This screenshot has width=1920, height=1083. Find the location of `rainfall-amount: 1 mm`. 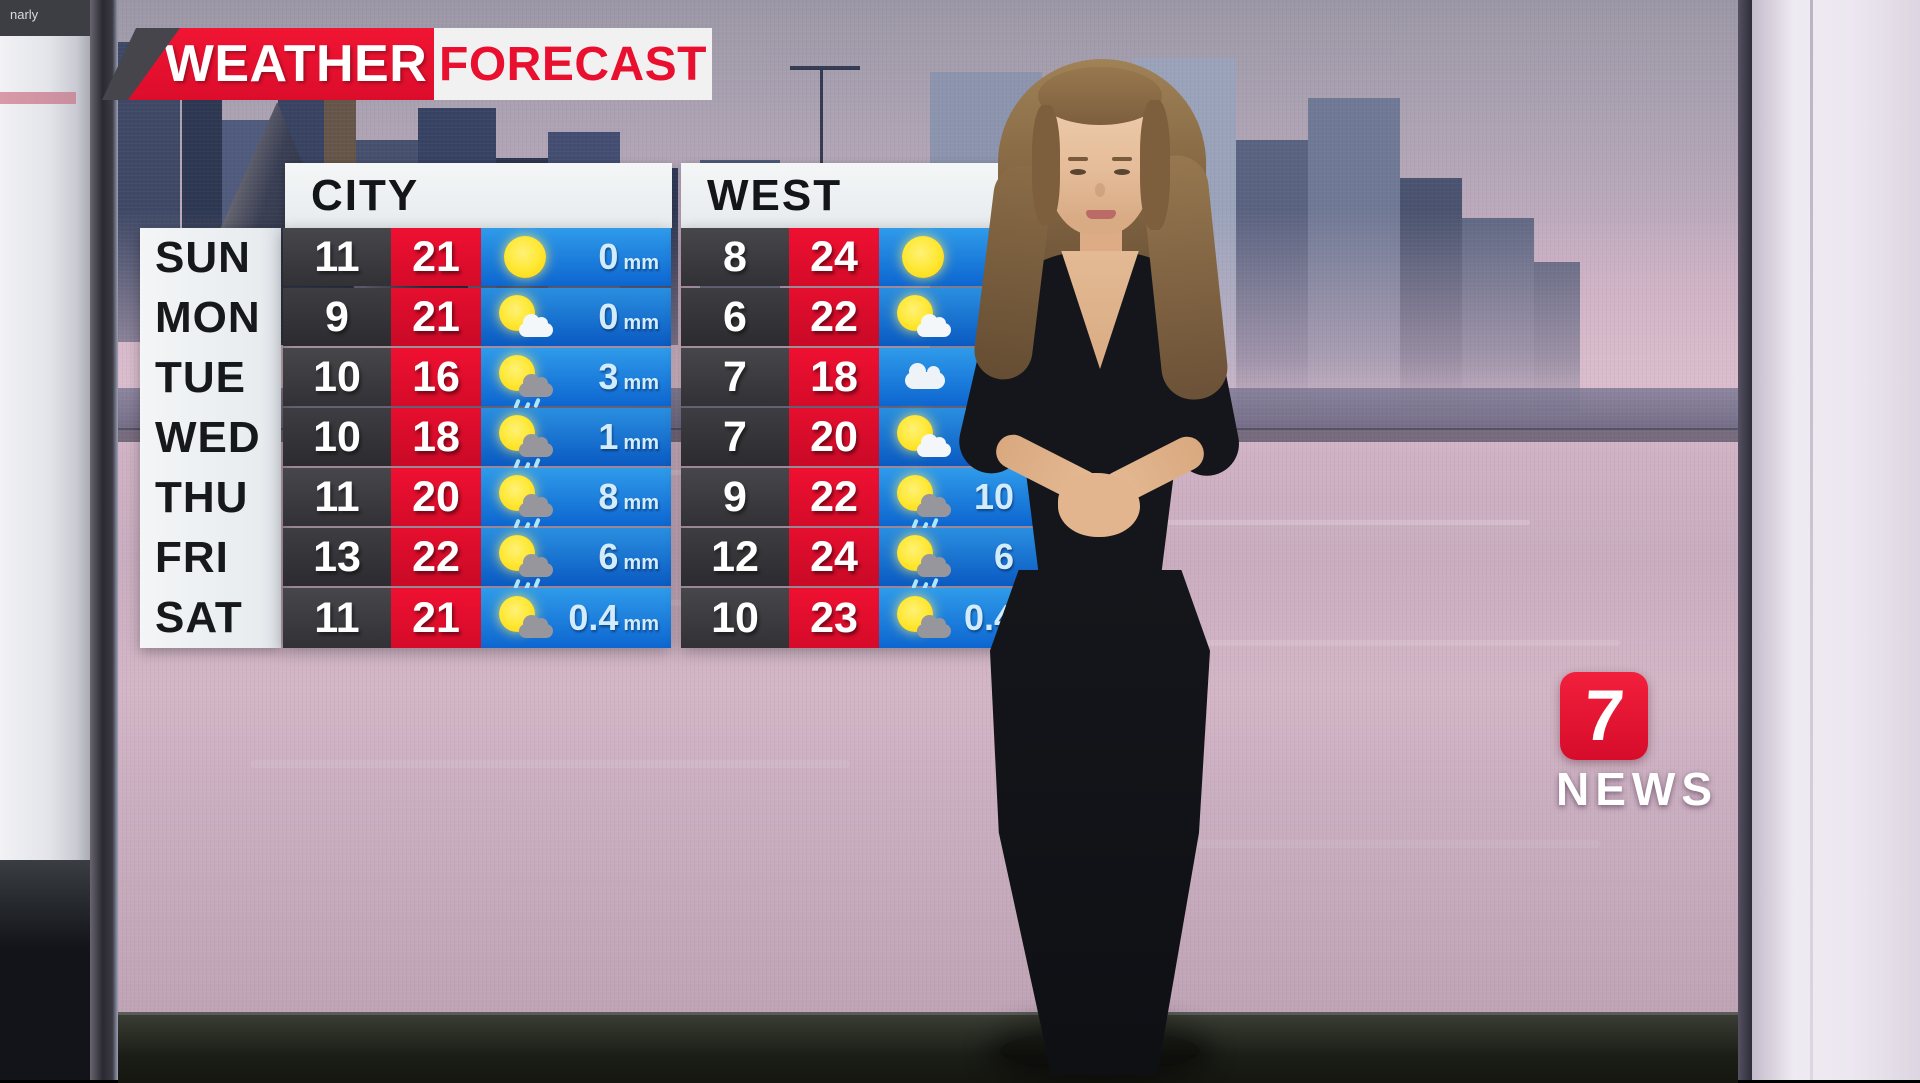

rainfall-amount: 1 mm is located at coordinates (628, 436).